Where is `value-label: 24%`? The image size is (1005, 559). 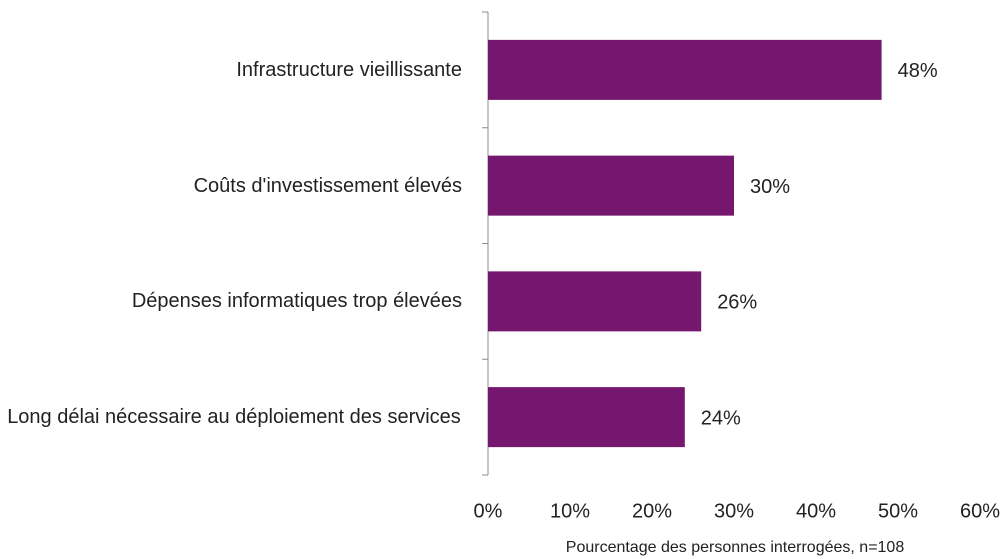 value-label: 24% is located at coordinates (721, 418).